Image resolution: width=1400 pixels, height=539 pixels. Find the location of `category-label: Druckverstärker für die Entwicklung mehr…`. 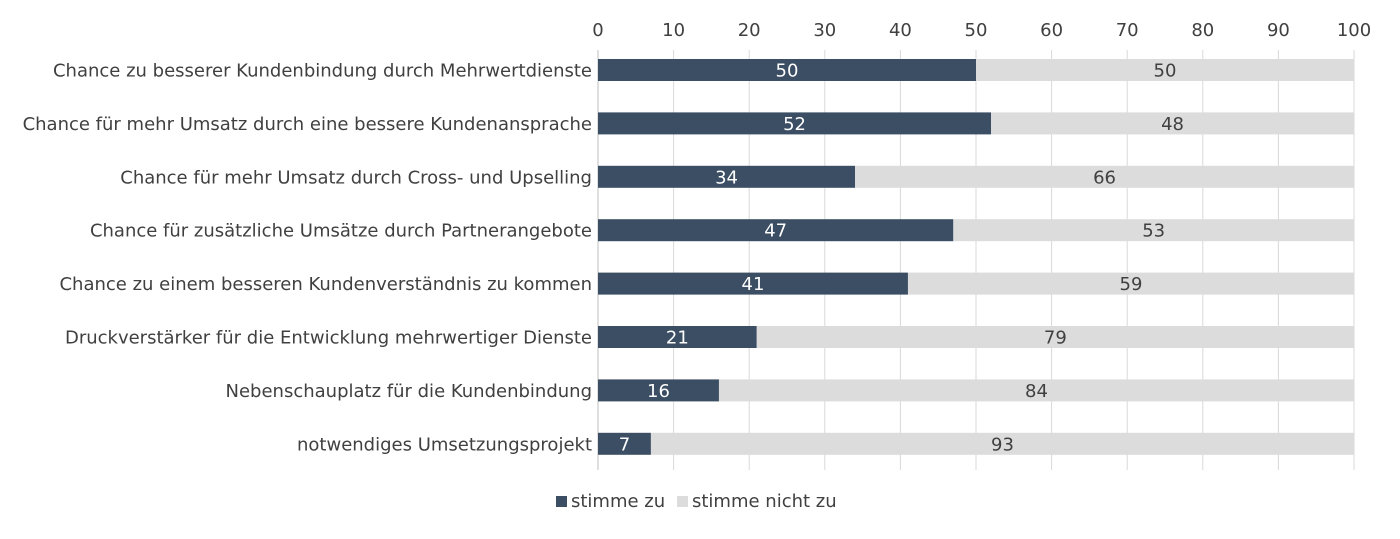

category-label: Druckverstärker für die Entwicklung mehr… is located at coordinates (328, 338).